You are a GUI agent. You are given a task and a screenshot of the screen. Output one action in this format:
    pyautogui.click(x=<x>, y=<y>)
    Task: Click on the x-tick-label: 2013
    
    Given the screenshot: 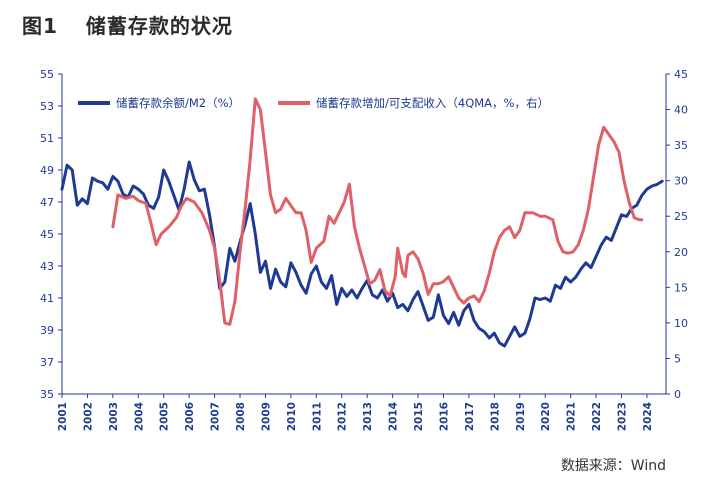 What is the action you would take?
    pyautogui.click(x=368, y=416)
    